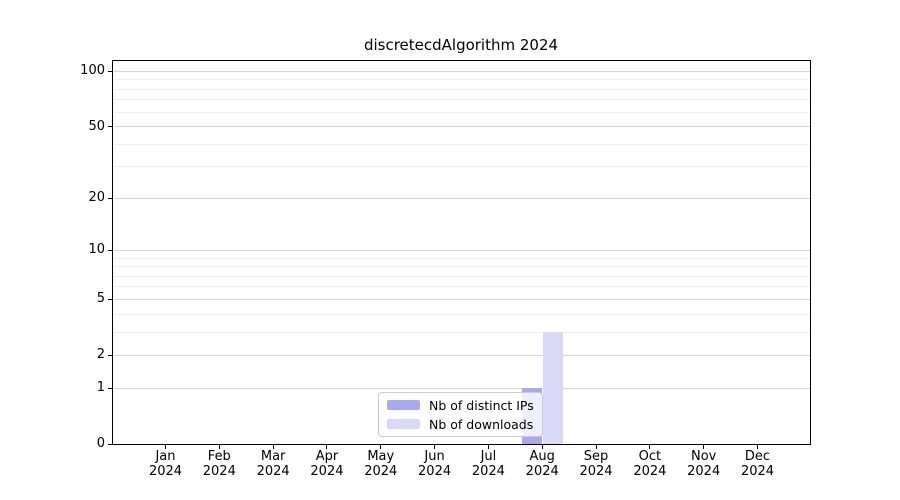 This screenshot has width=900, height=500. Describe the element at coordinates (100, 355) in the screenshot. I see `y-tick-label: 2` at that location.